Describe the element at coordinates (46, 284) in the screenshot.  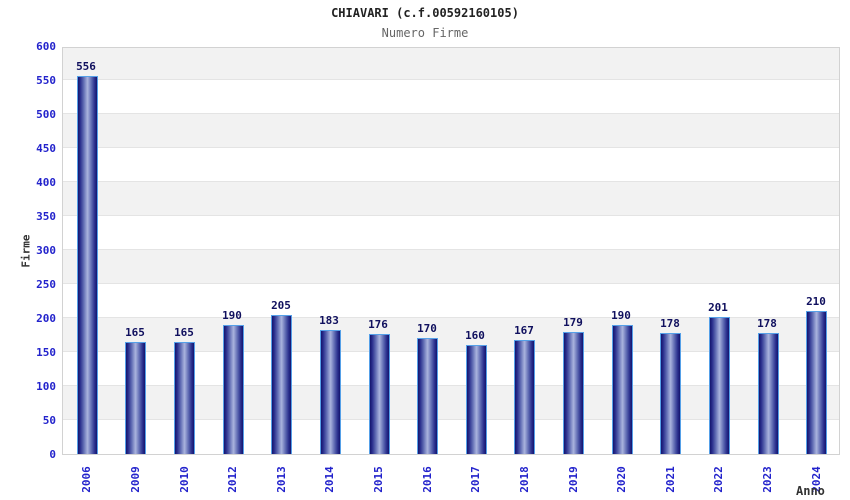
I see `y-tick-label: 250` at that location.